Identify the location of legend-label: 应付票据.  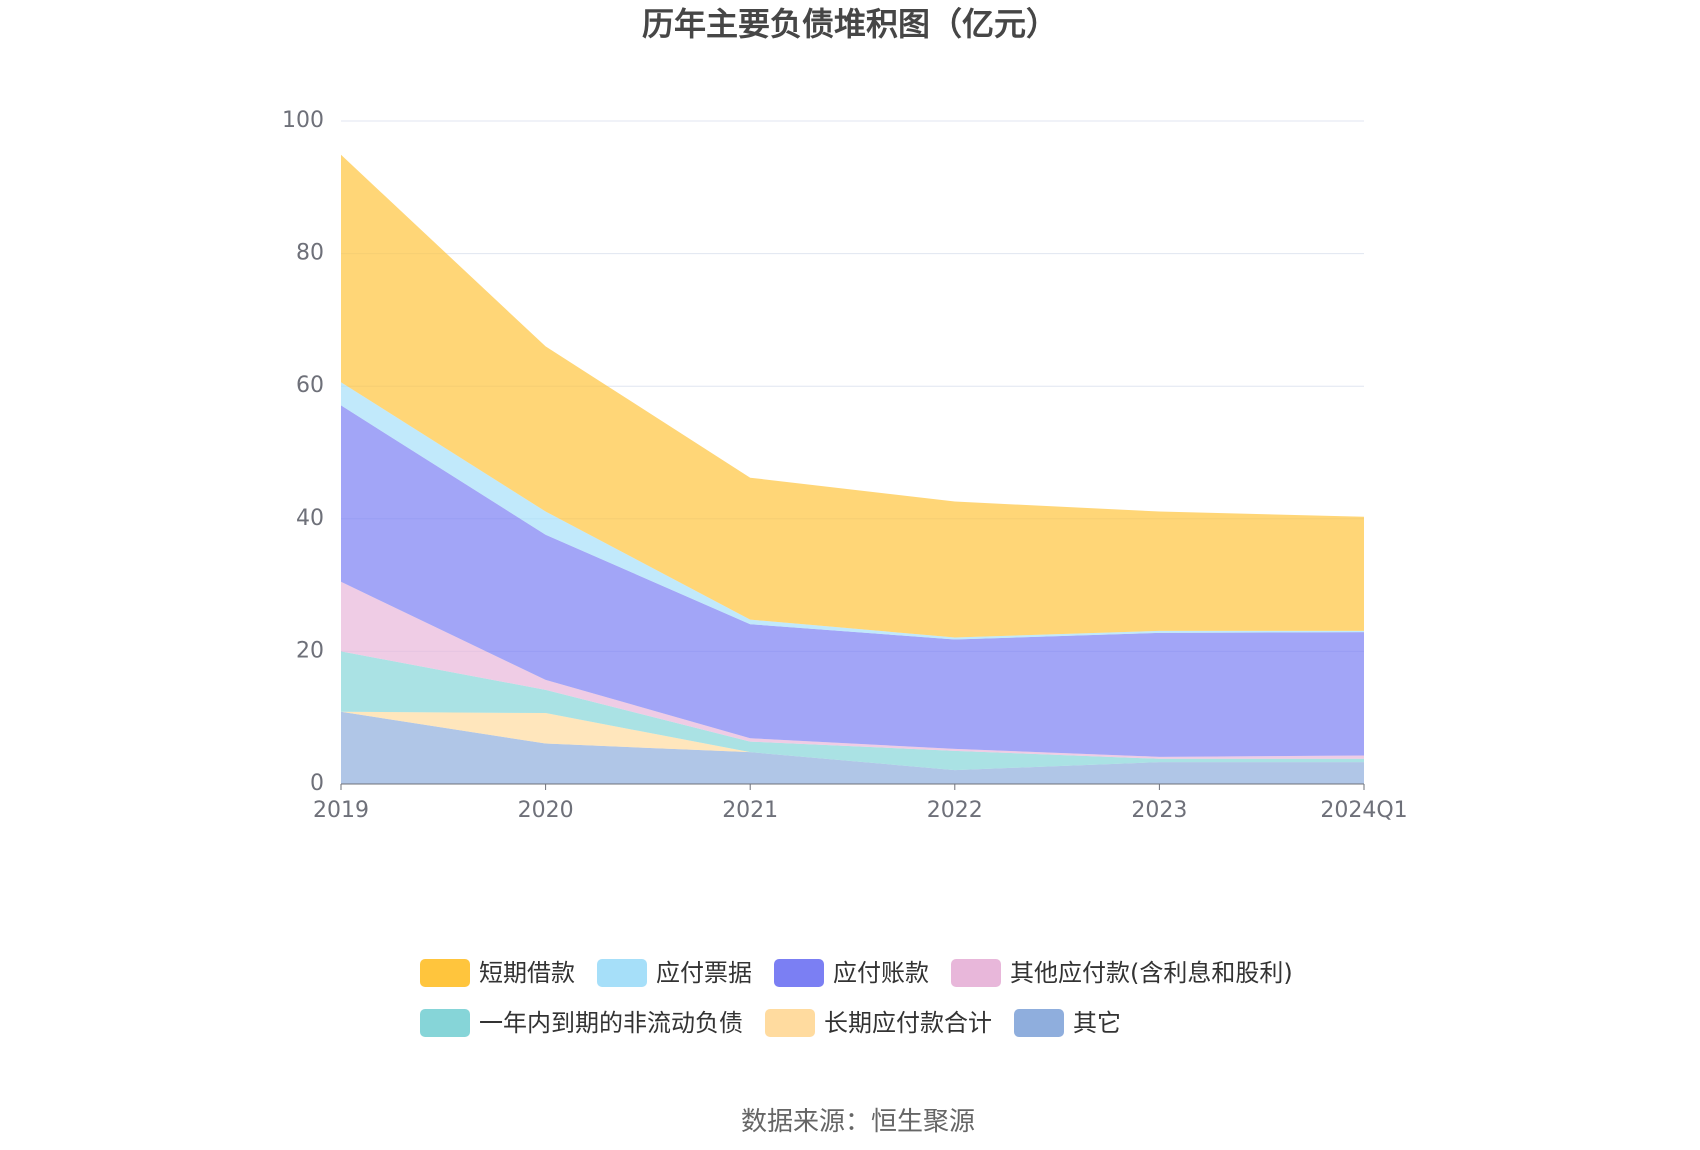
(704, 973).